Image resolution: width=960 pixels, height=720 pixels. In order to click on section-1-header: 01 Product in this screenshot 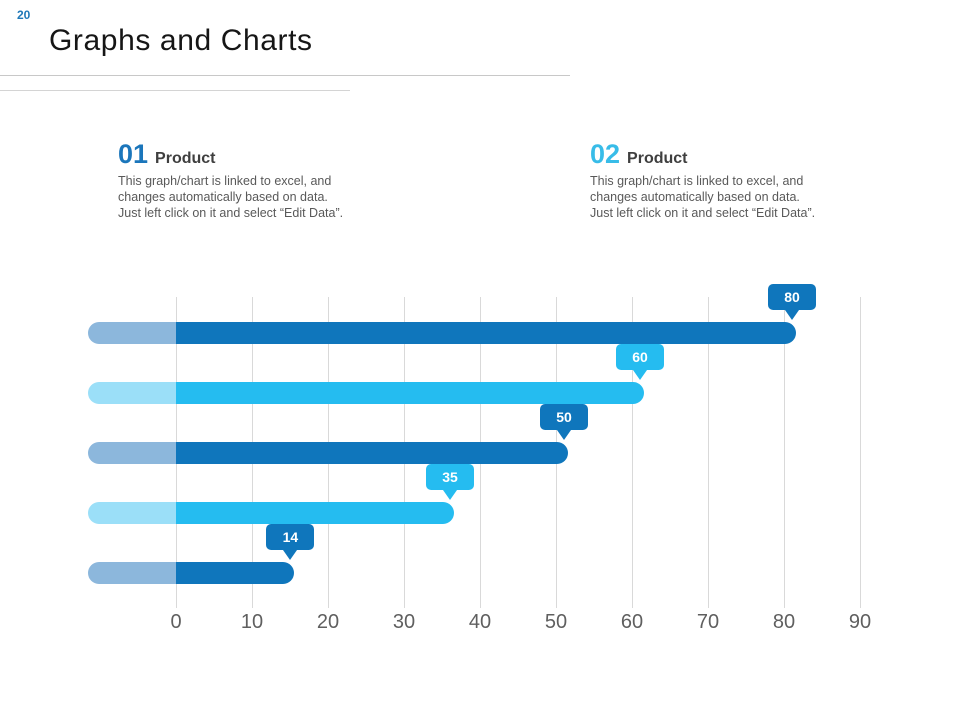, I will do `click(258, 154)`.